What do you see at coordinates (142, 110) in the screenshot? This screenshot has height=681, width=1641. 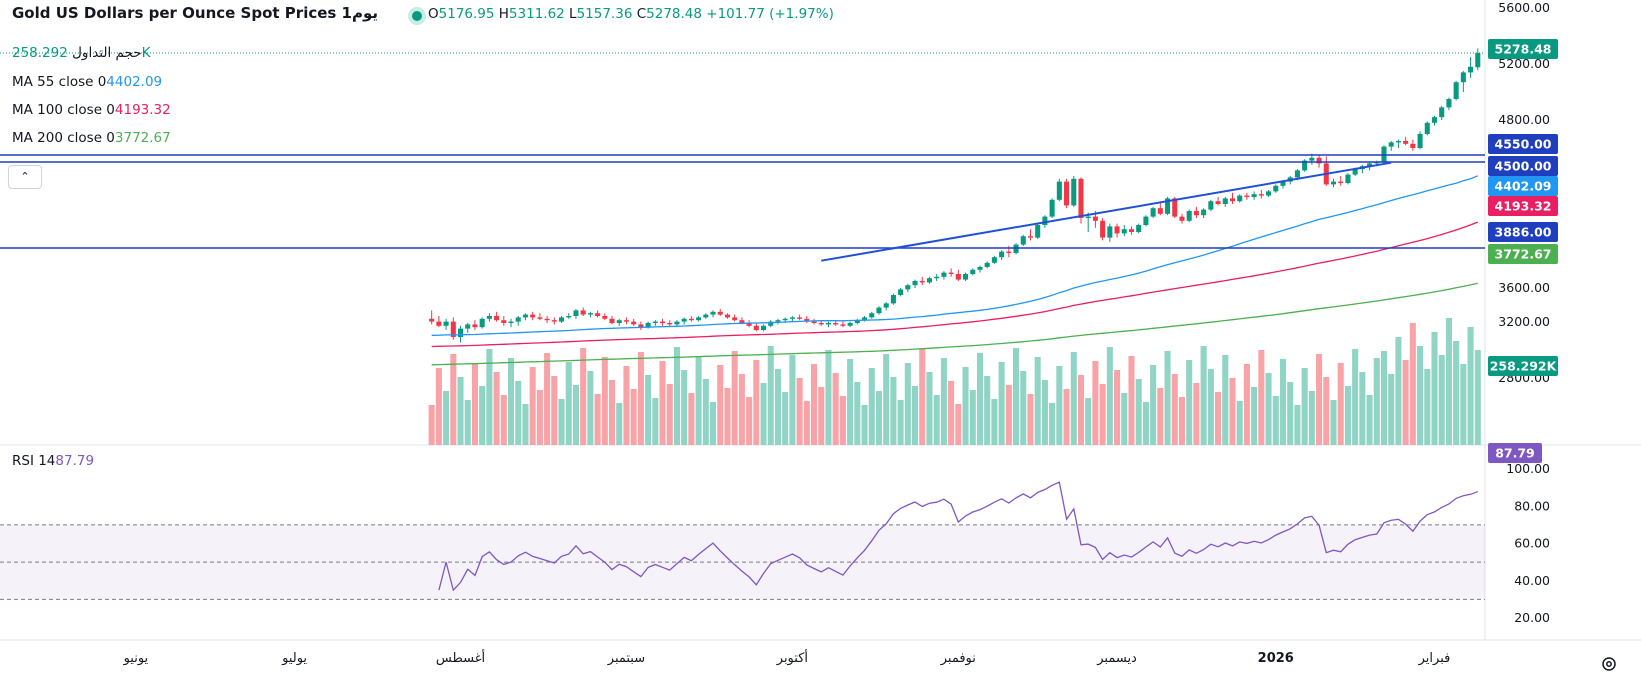 I see `ma100-value: 4193.32` at bounding box center [142, 110].